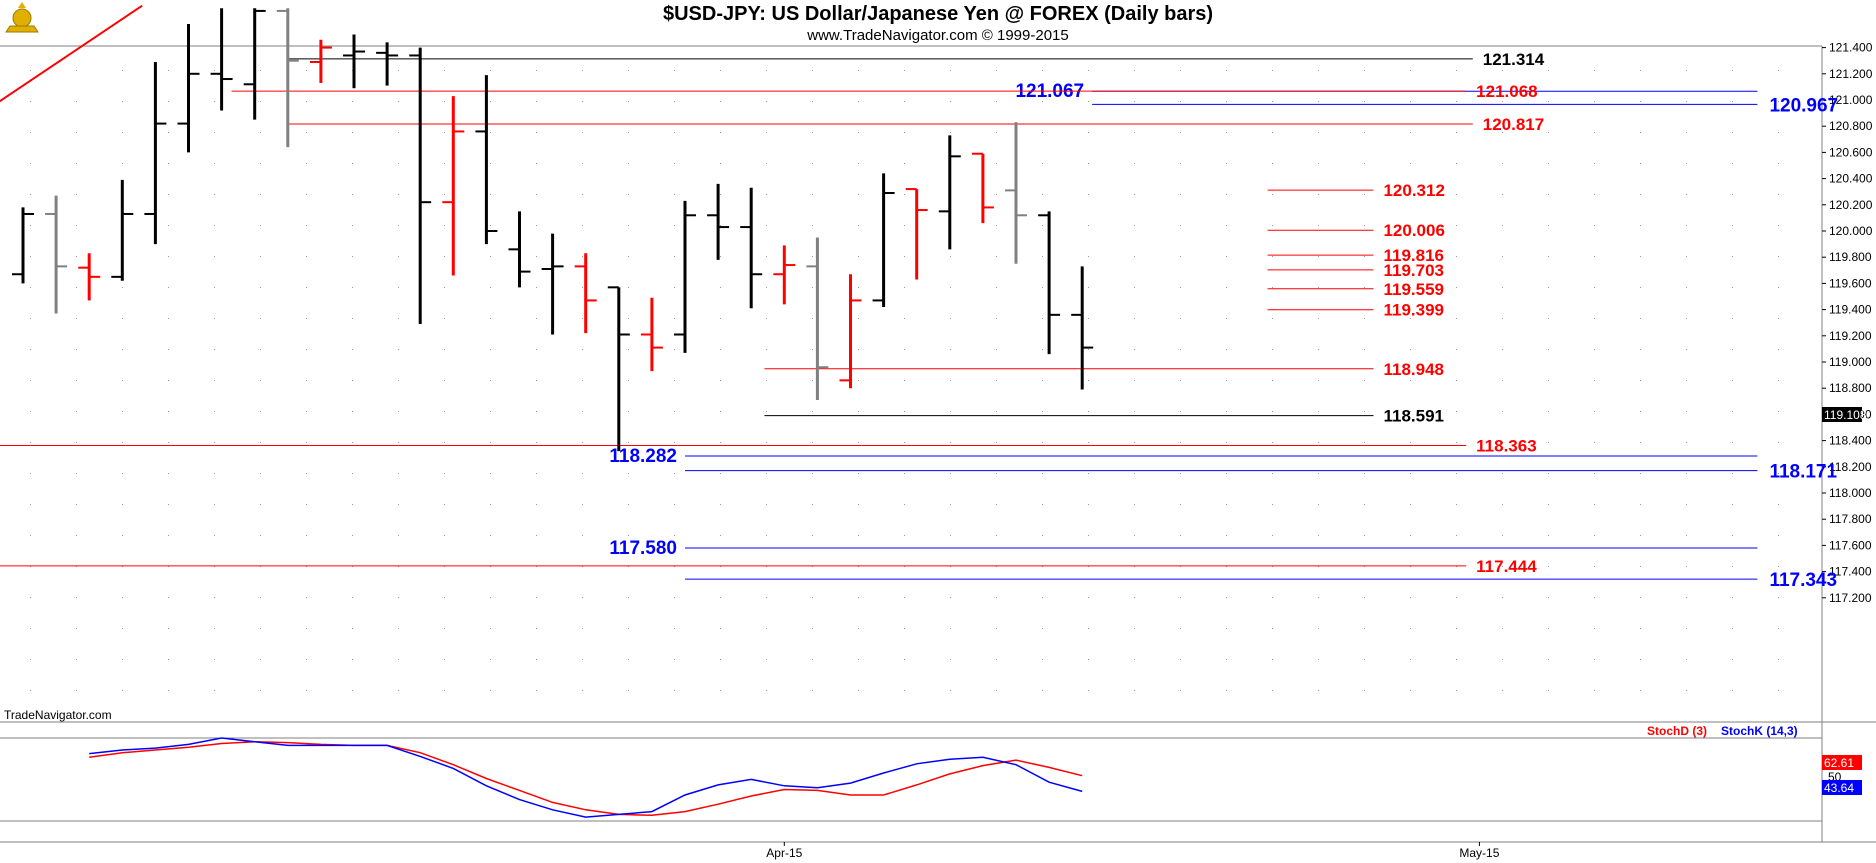 The width and height of the screenshot is (1876, 863). What do you see at coordinates (1850, 493) in the screenshot?
I see `y-tick-label: 118.000` at bounding box center [1850, 493].